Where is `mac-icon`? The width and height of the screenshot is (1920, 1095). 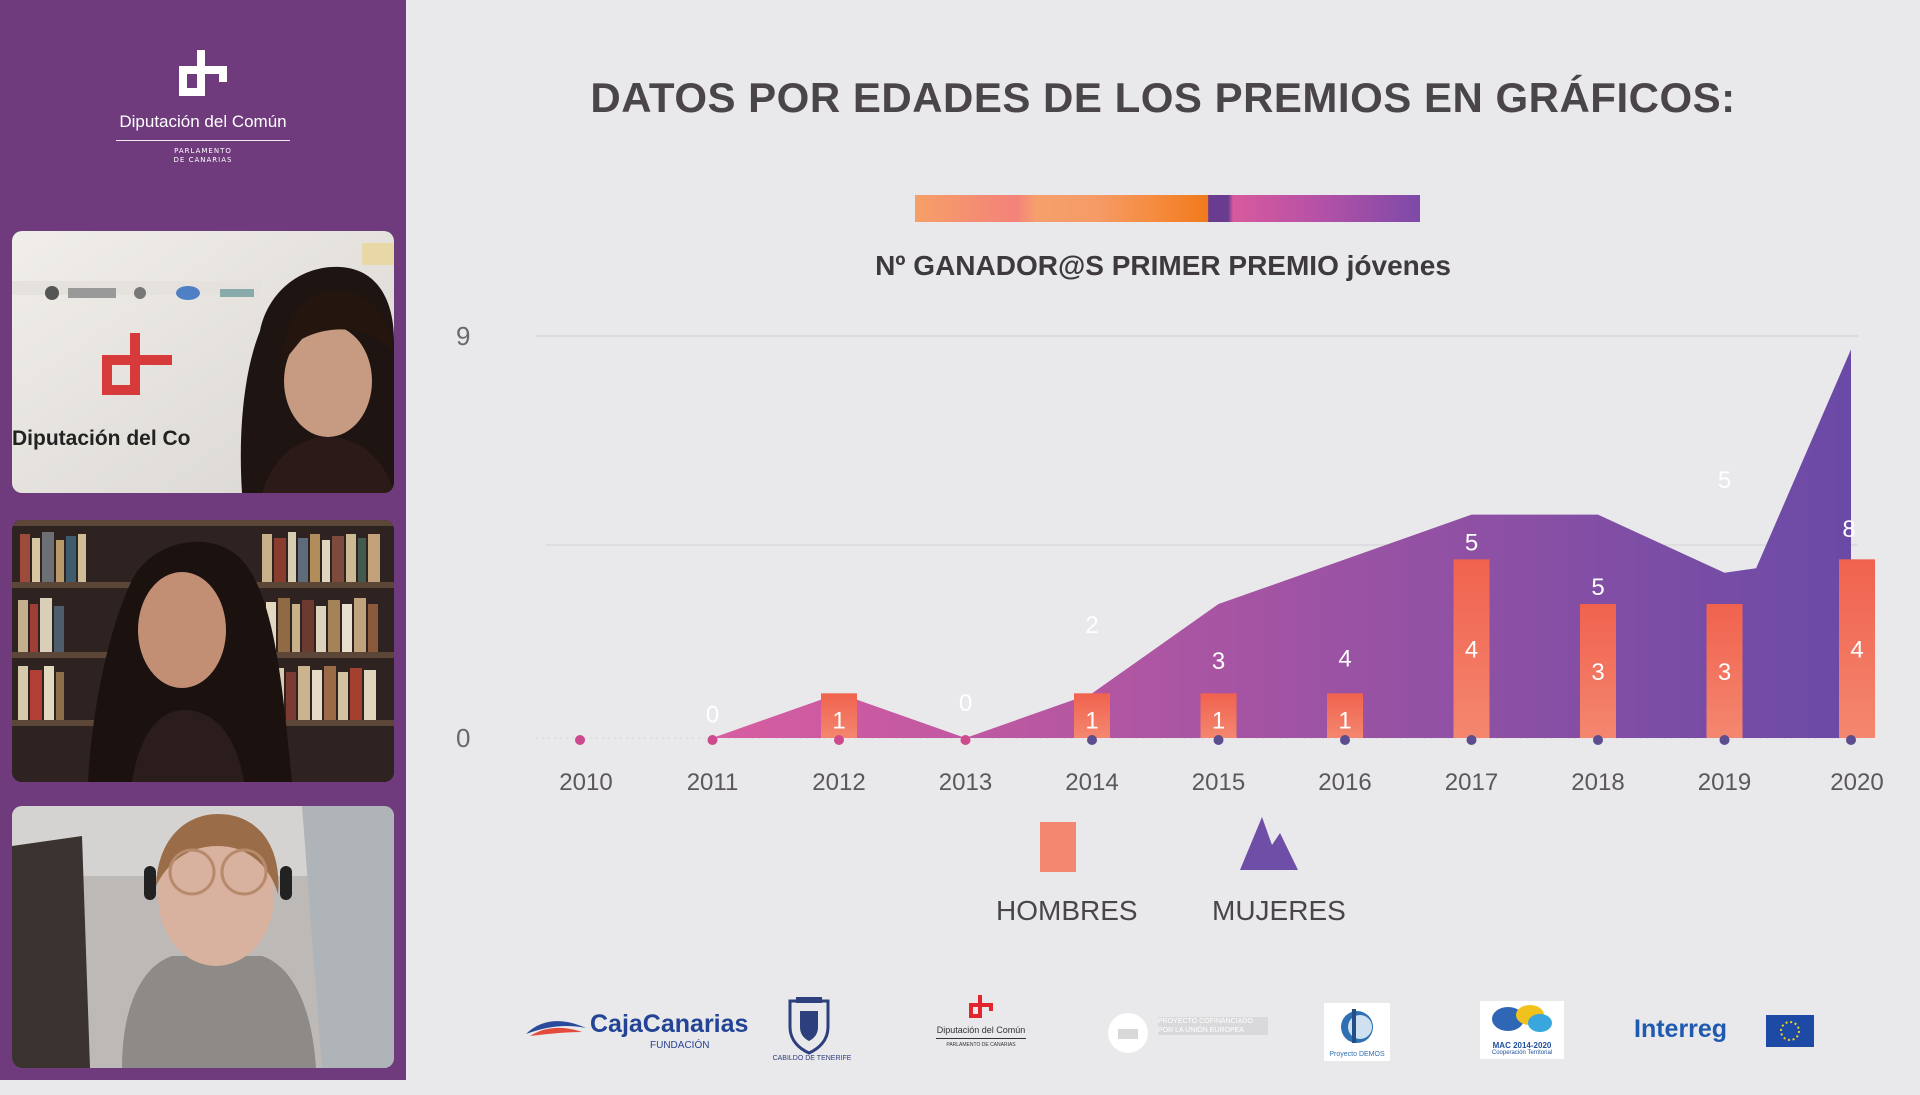
mac-icon is located at coordinates (1522, 1018).